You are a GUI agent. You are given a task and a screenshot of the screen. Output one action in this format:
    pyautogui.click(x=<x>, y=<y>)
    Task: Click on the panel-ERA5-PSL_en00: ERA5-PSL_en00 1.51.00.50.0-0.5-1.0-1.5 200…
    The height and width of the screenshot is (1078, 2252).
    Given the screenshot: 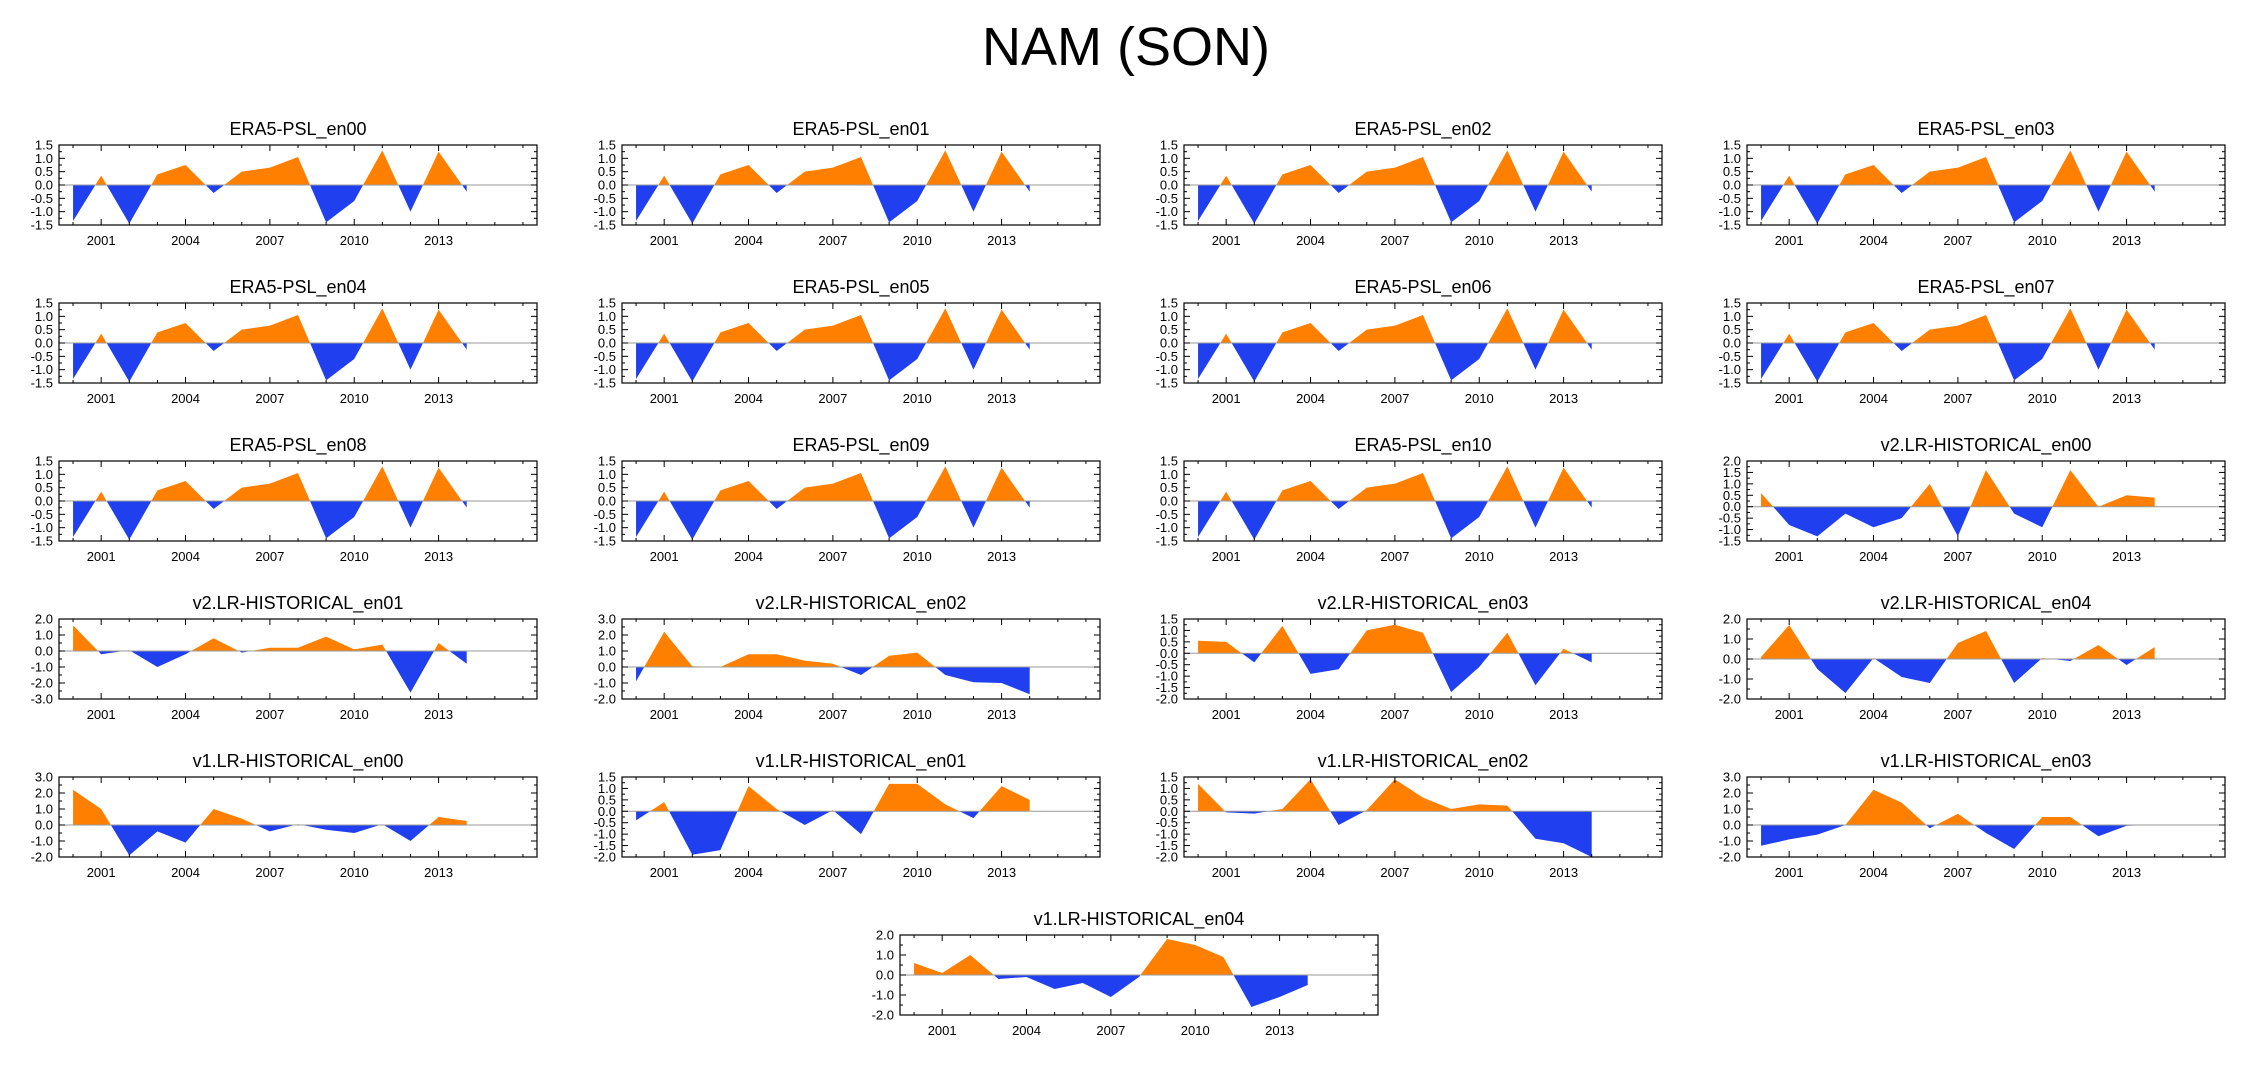 What is the action you would take?
    pyautogui.click(x=284, y=183)
    